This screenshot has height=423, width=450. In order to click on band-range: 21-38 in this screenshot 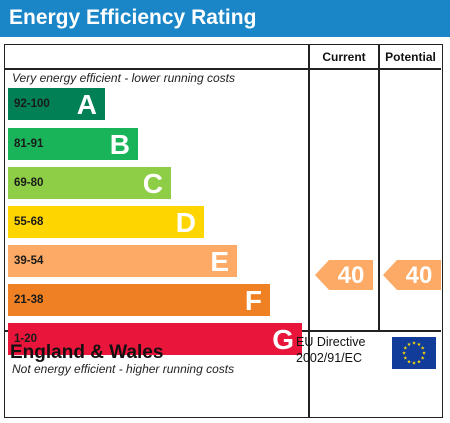, I will do `click(29, 300)`.